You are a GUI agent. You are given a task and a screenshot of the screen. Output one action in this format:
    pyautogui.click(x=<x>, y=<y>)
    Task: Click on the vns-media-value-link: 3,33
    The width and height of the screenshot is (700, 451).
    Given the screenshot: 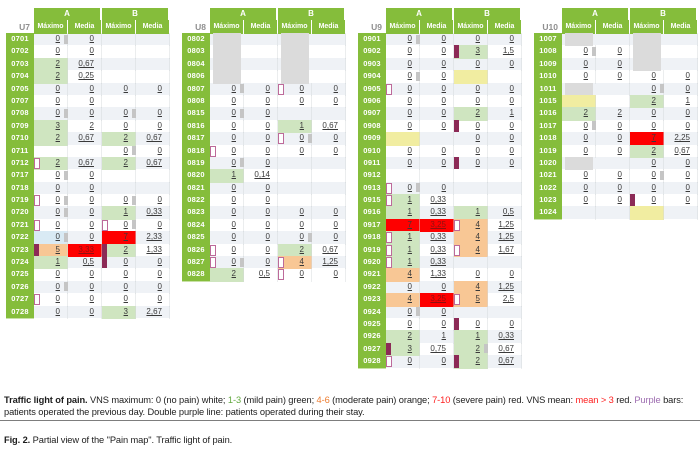 What is the action you would take?
    pyautogui.click(x=86, y=249)
    